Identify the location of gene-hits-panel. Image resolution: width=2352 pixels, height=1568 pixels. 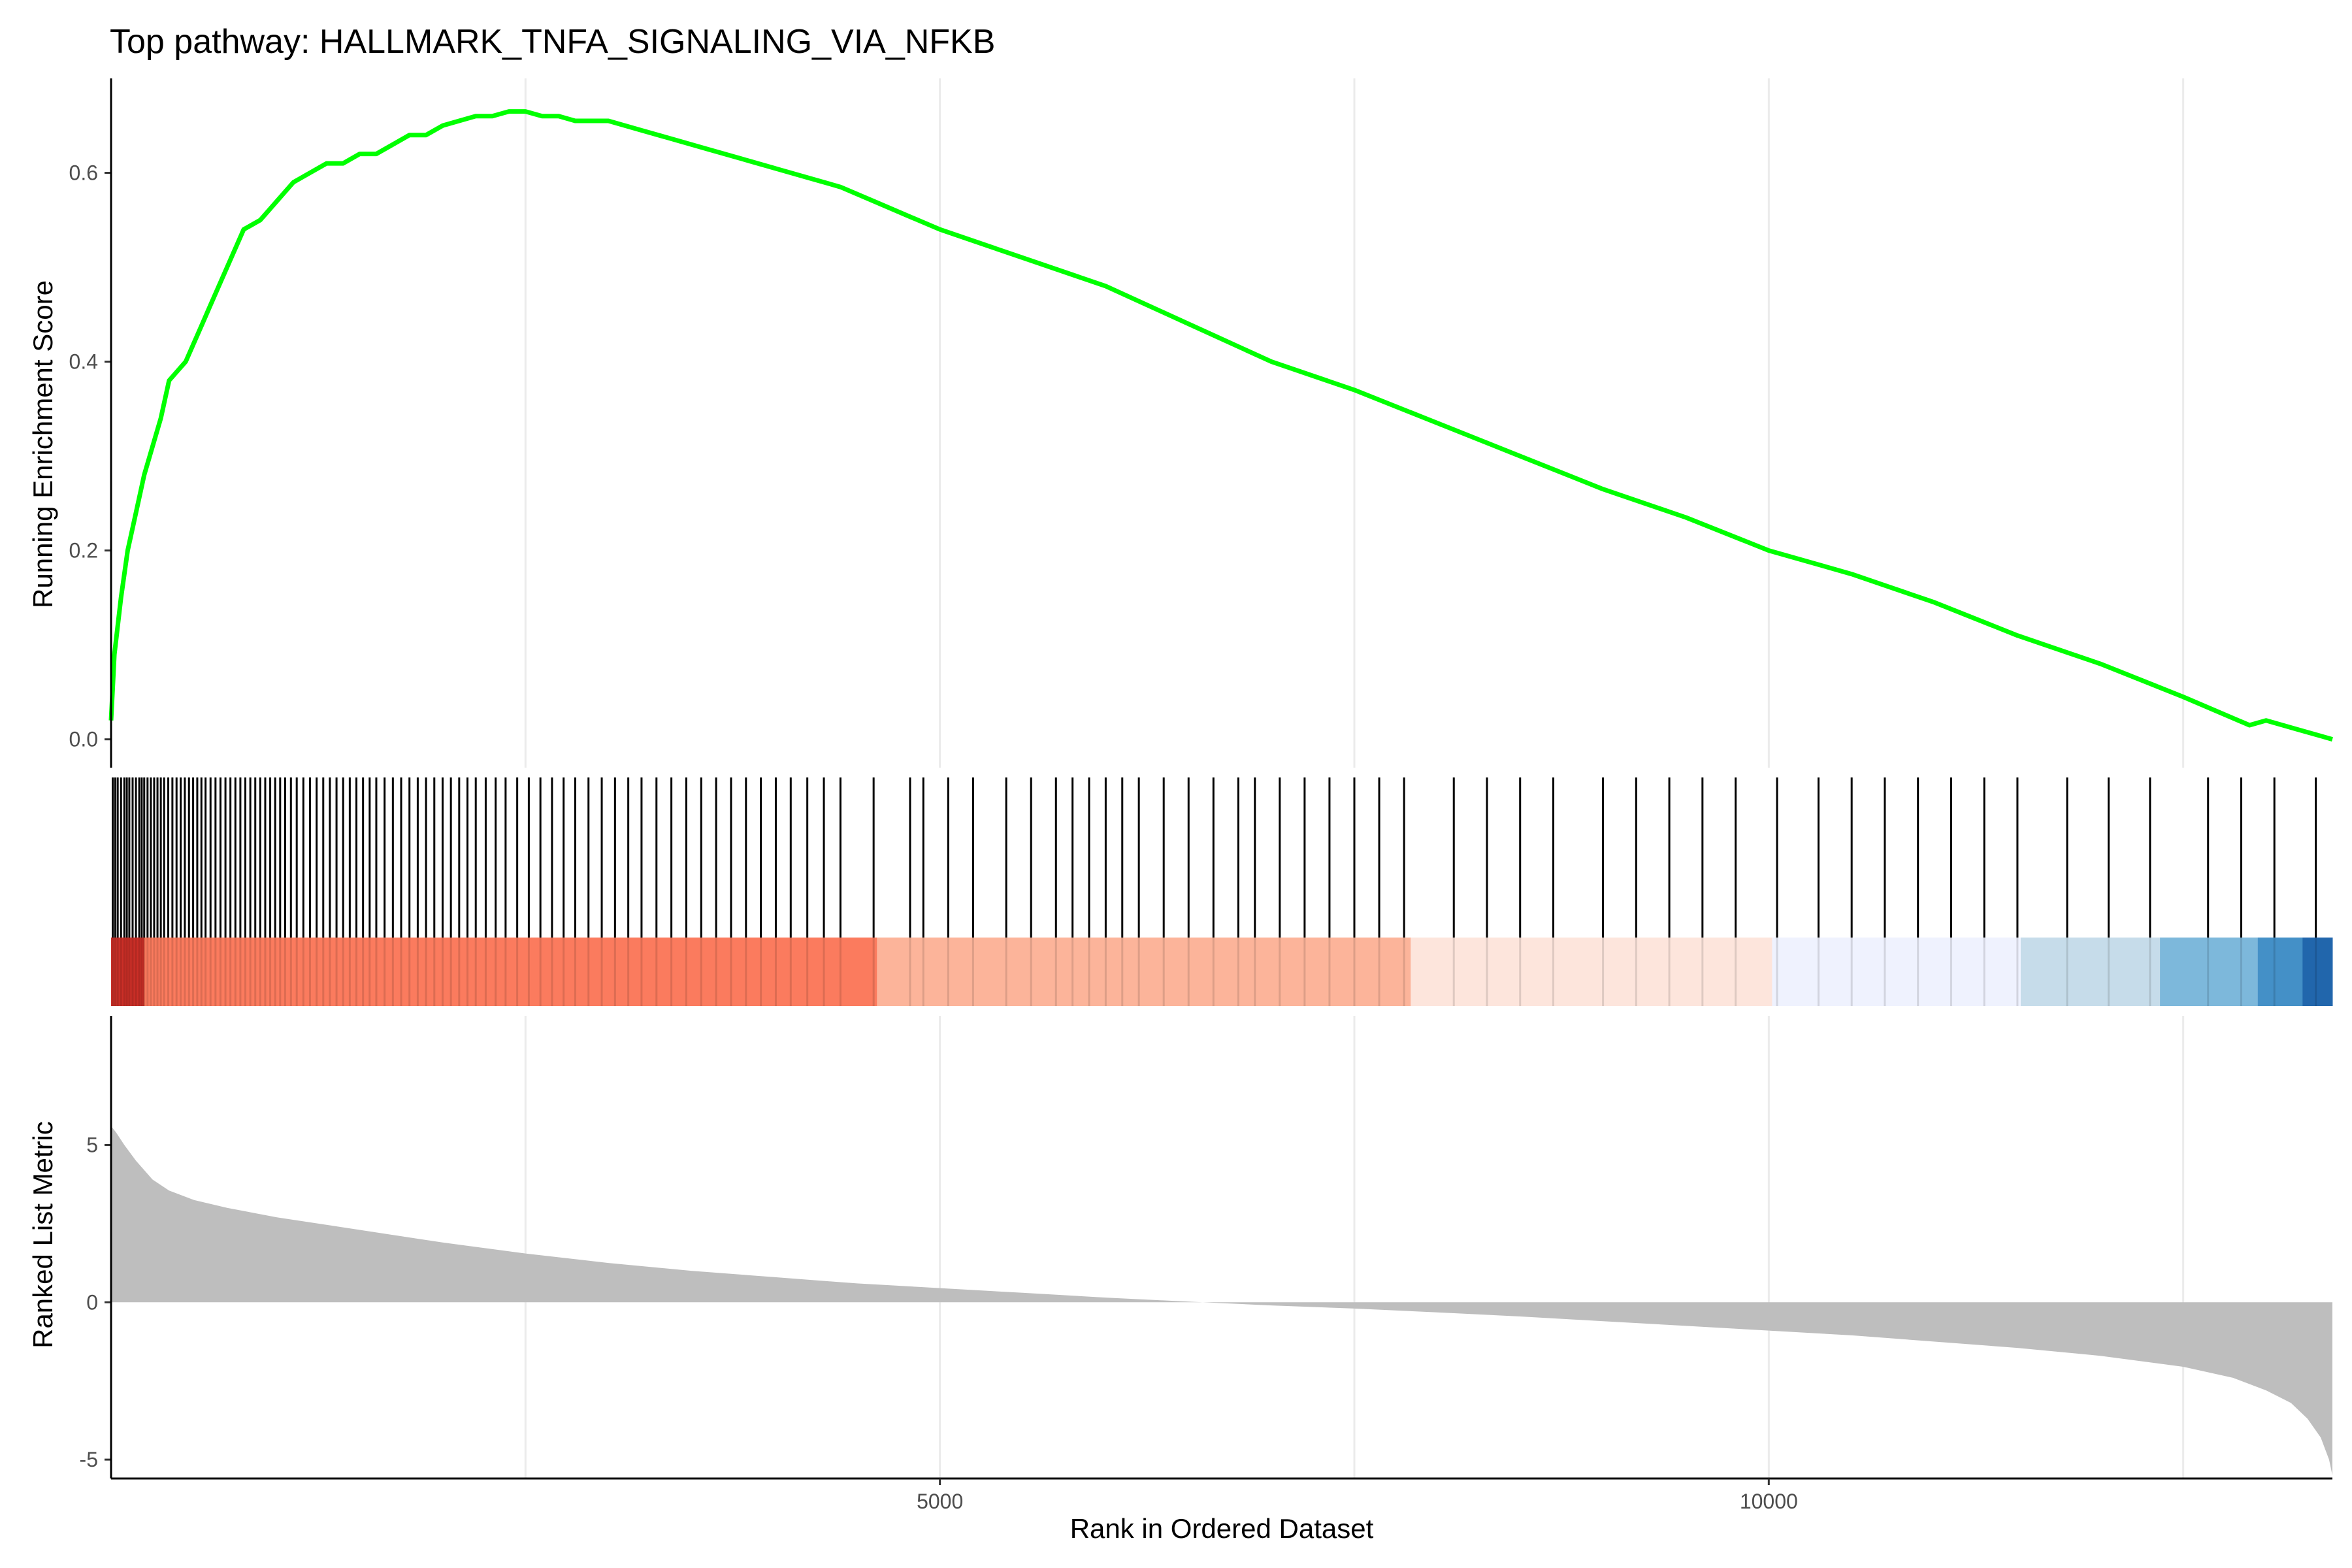
(1214, 857).